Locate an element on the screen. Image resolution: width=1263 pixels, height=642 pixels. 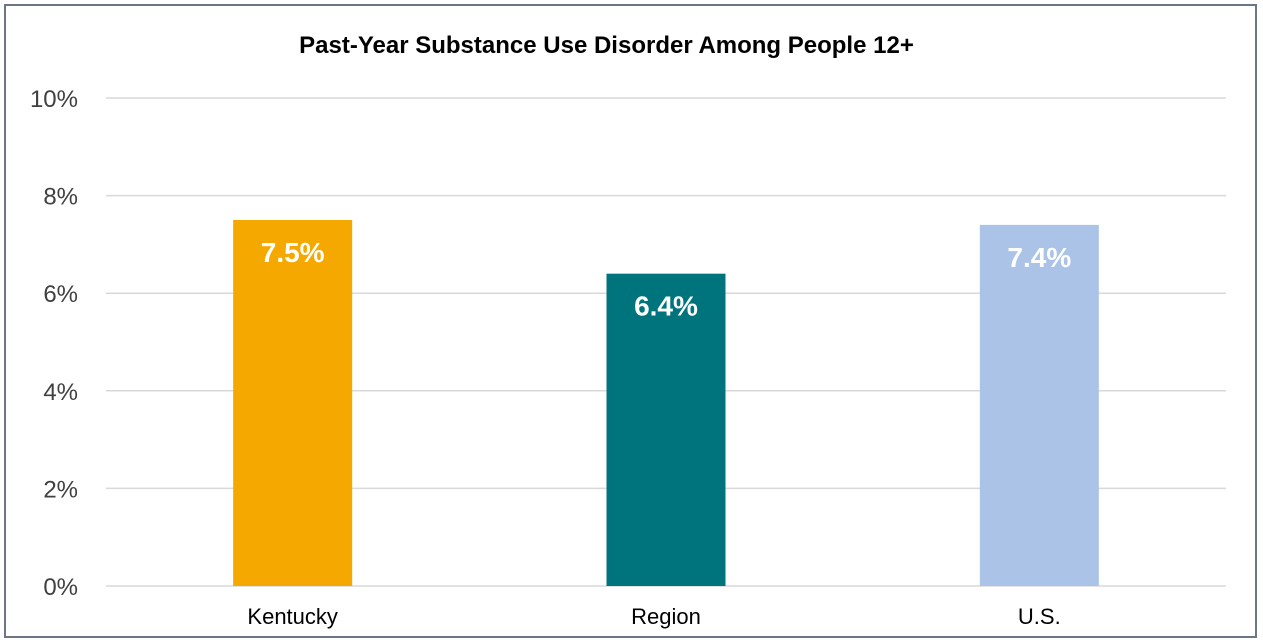
y-tick-label: 8% is located at coordinates (60, 197).